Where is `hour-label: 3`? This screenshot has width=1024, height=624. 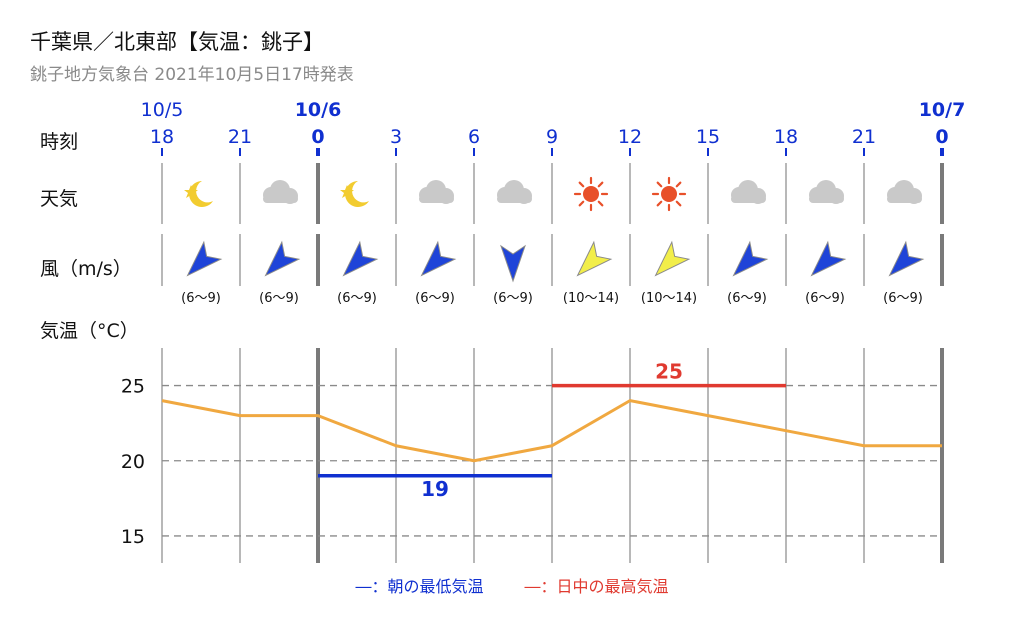
hour-label: 3 is located at coordinates (396, 137).